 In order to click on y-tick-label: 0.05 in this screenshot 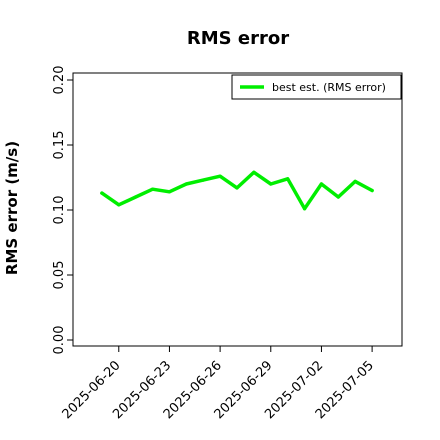, I will do `click(59, 275)`.